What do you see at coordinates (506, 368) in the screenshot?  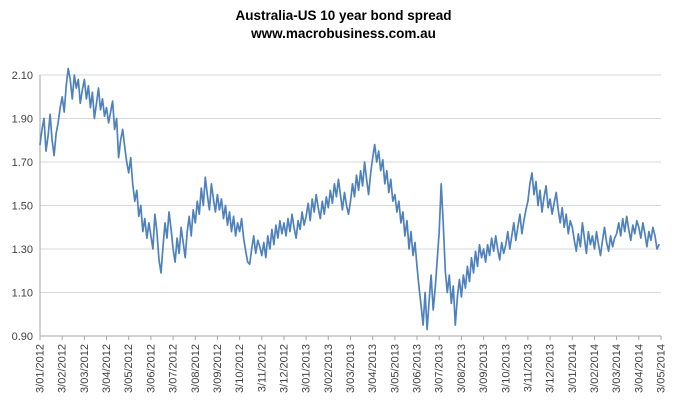 I see `x-tick-label: 3/10/2013` at bounding box center [506, 368].